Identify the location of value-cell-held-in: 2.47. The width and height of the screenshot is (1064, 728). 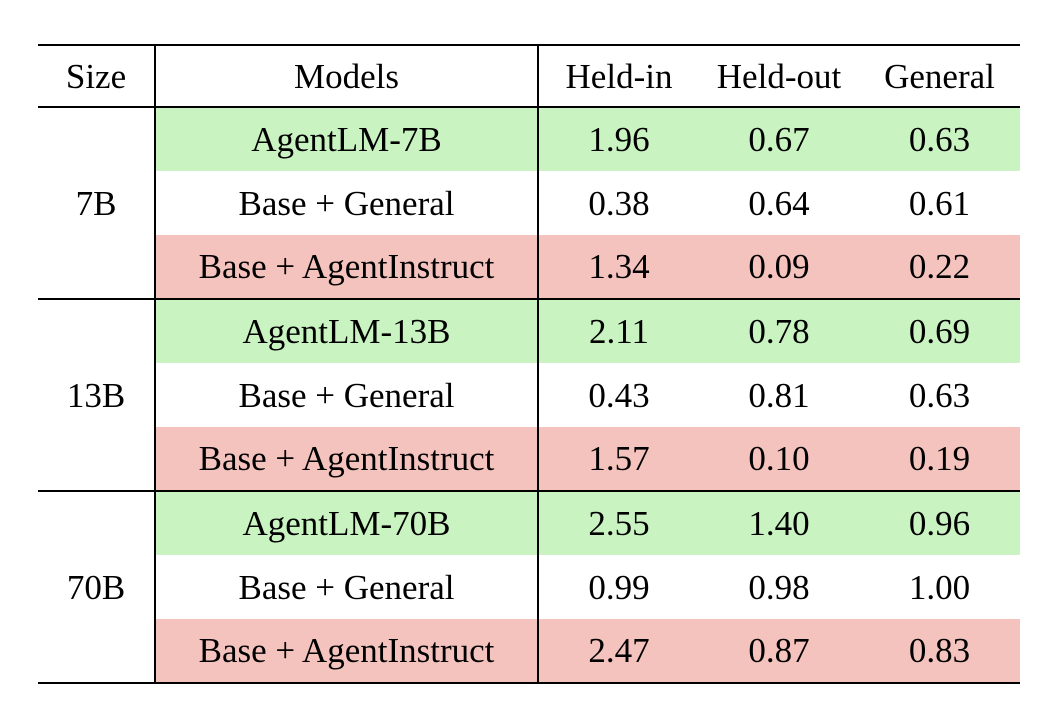
(618, 651).